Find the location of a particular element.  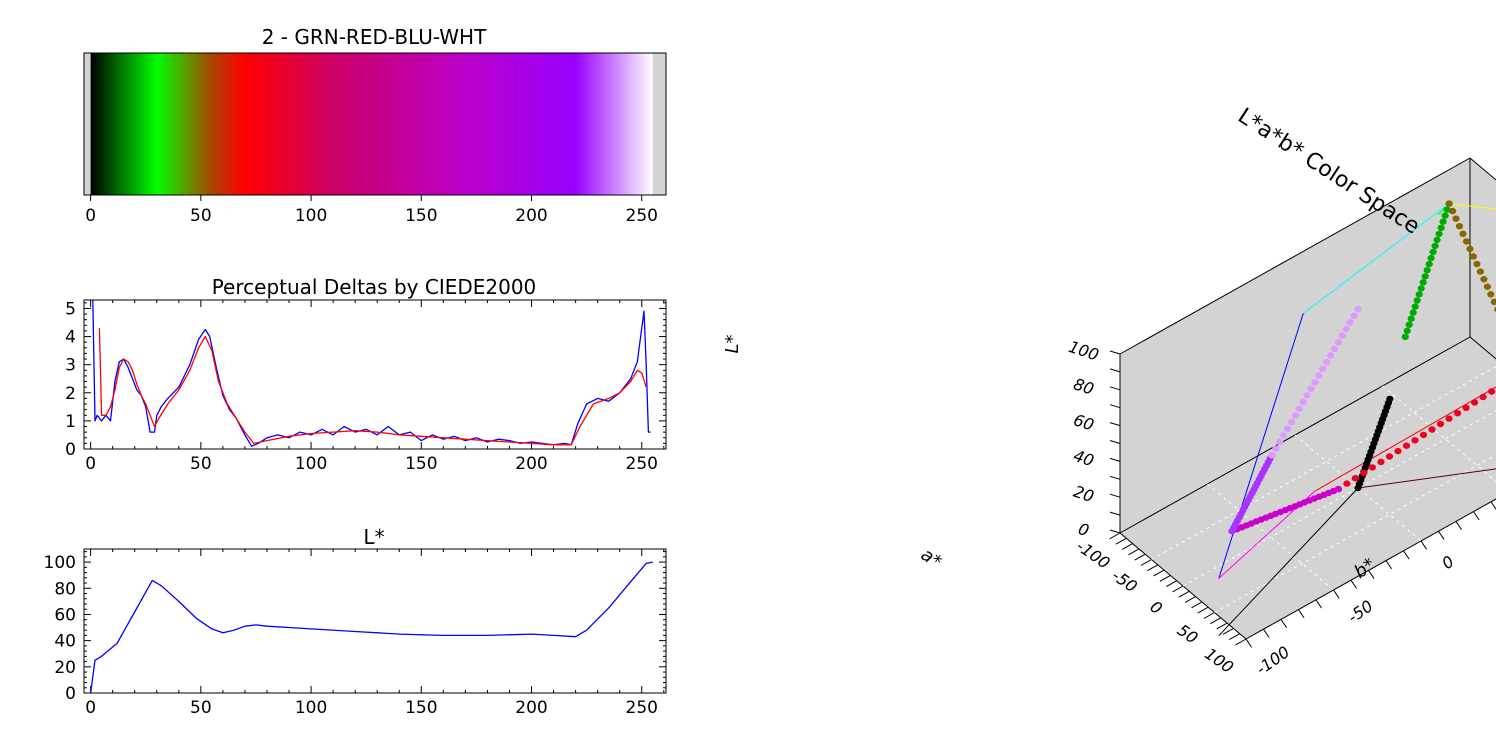

colorbar-title: 2 - GRN-RED-BLU-WHT is located at coordinates (374, 37).